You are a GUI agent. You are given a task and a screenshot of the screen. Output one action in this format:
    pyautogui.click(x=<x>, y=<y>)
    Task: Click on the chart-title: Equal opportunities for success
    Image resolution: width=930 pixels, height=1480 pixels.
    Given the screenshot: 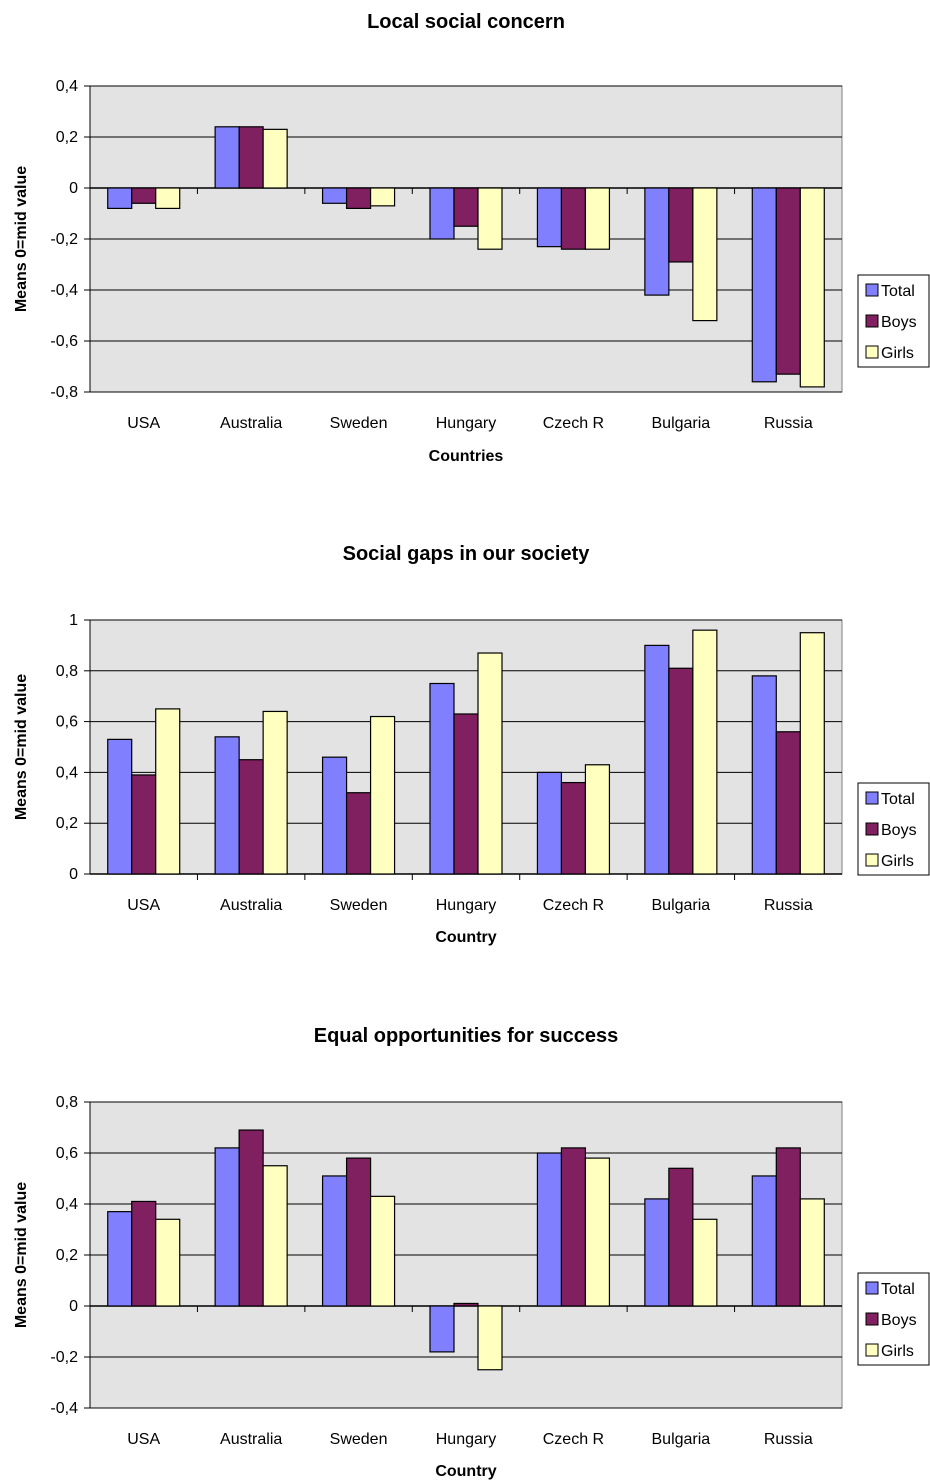 What is the action you would take?
    pyautogui.click(x=466, y=1036)
    